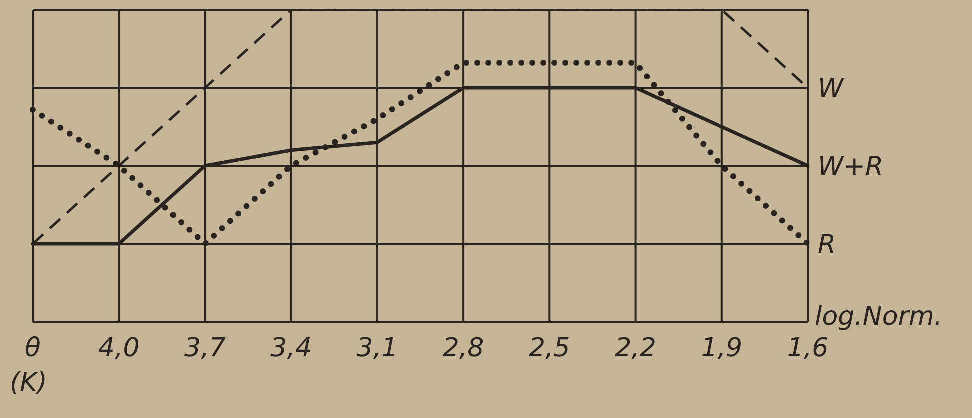 This screenshot has width=972, height=418. I want to click on x-tick-label: θ, so click(33, 348).